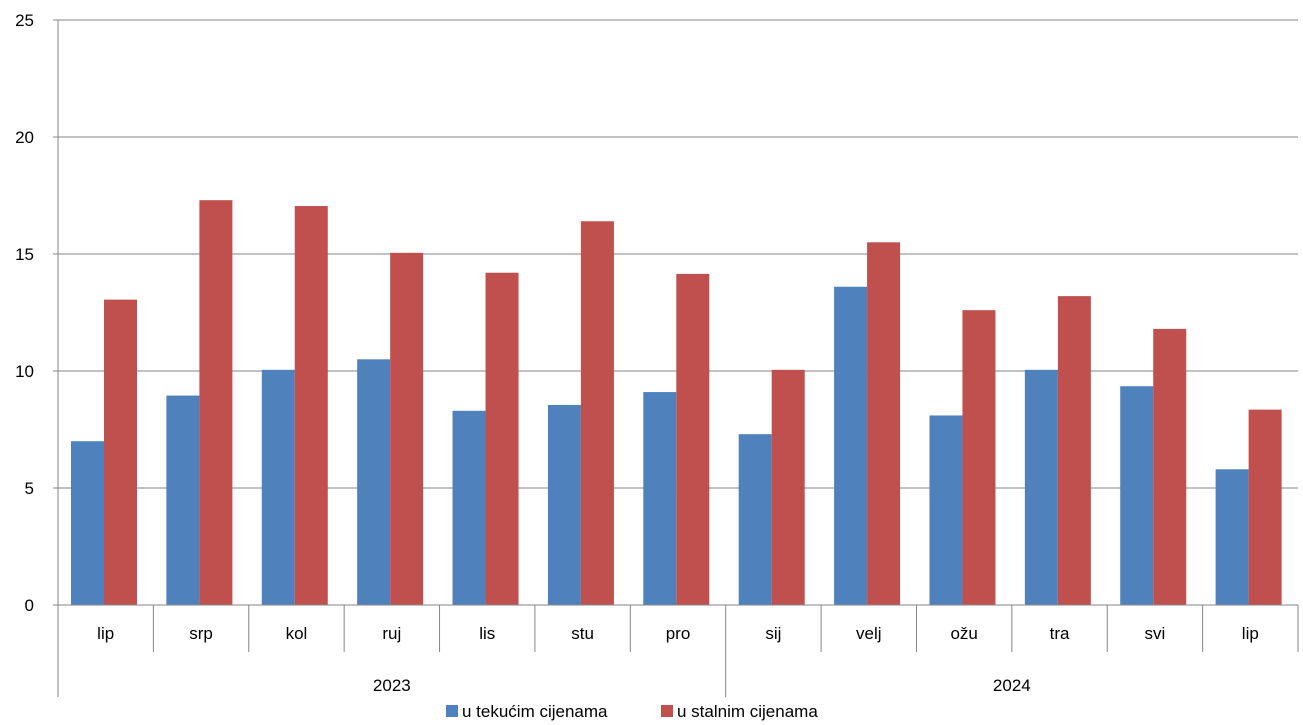 This screenshot has width=1303, height=725. I want to click on x-tick-label-6: pro, so click(678, 633).